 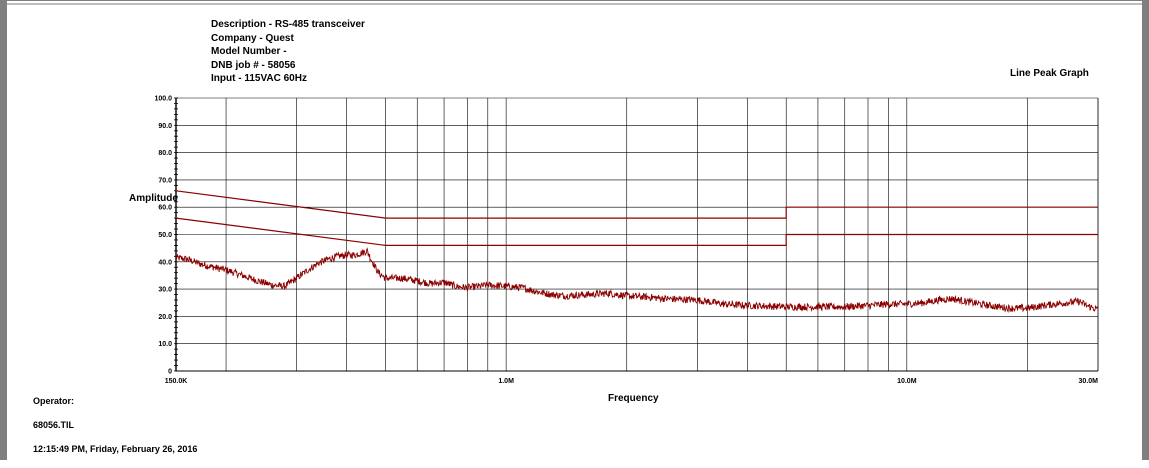 What do you see at coordinates (165, 290) in the screenshot?
I see `y-tick-label: 30.0` at bounding box center [165, 290].